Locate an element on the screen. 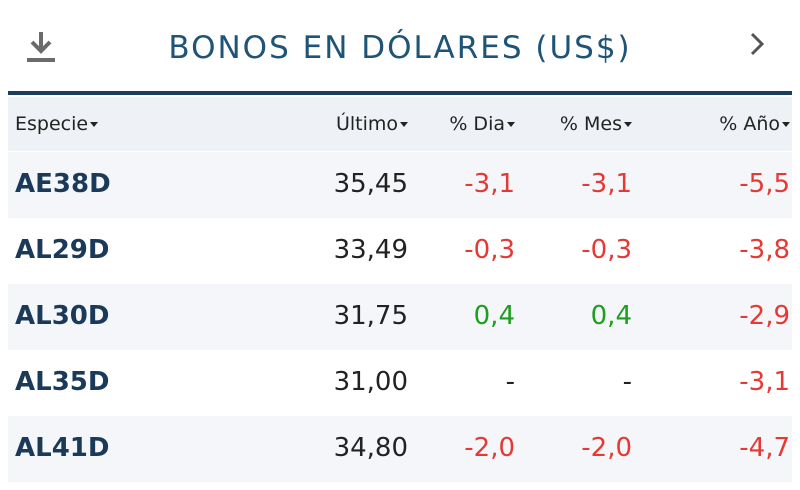  bond-symbol: AL41D is located at coordinates (62, 448).